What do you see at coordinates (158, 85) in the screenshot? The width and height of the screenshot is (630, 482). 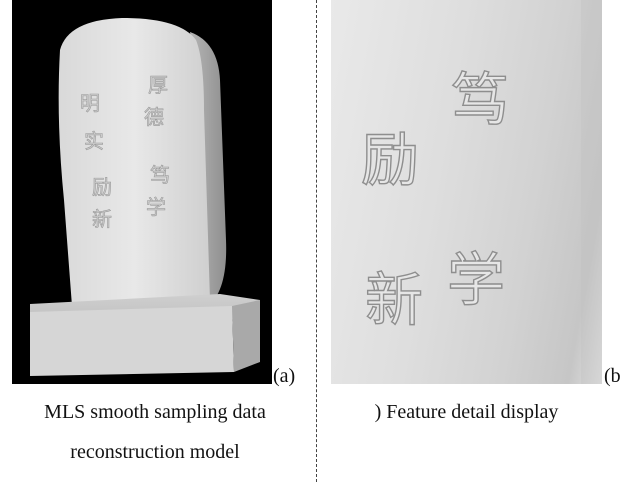 I see `stele-char: 厚` at bounding box center [158, 85].